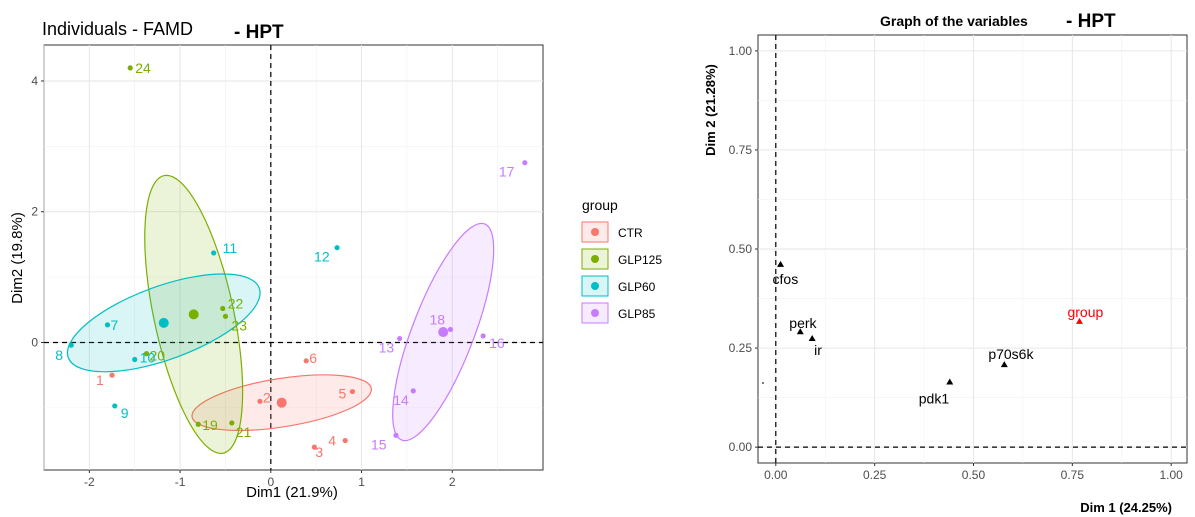 The height and width of the screenshot is (517, 1195). What do you see at coordinates (230, 248) in the screenshot?
I see `point-label-11: 11` at bounding box center [230, 248].